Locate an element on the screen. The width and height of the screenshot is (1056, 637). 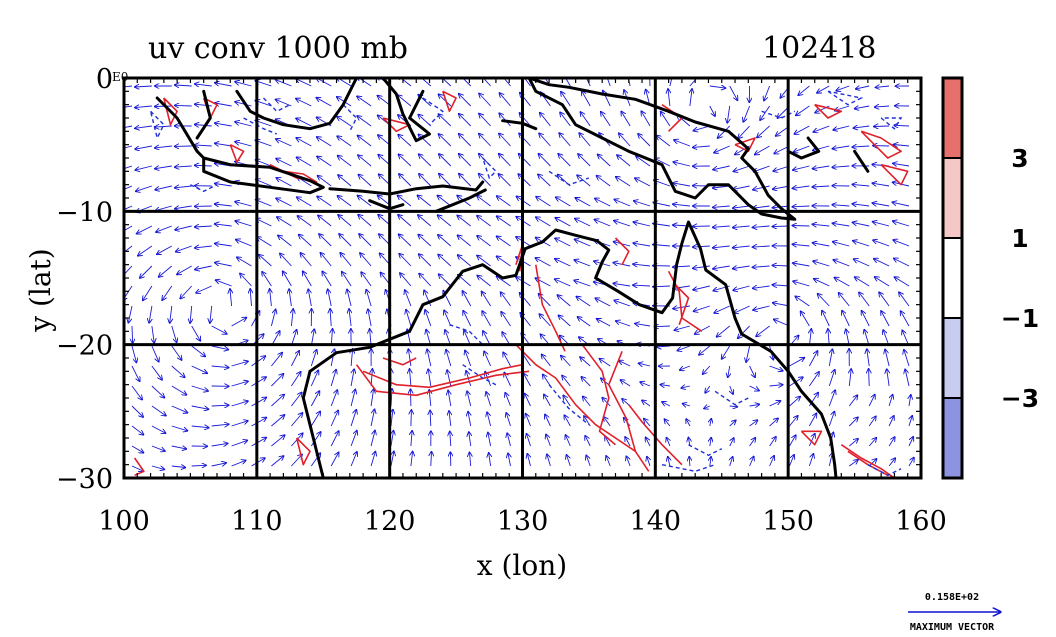
colorbar-band is located at coordinates (952, 358).